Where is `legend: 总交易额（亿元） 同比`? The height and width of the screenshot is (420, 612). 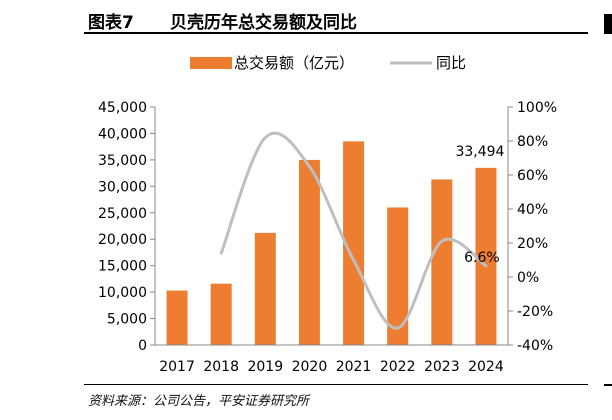
legend: 总交易额（亿元） 同比 is located at coordinates (328, 63).